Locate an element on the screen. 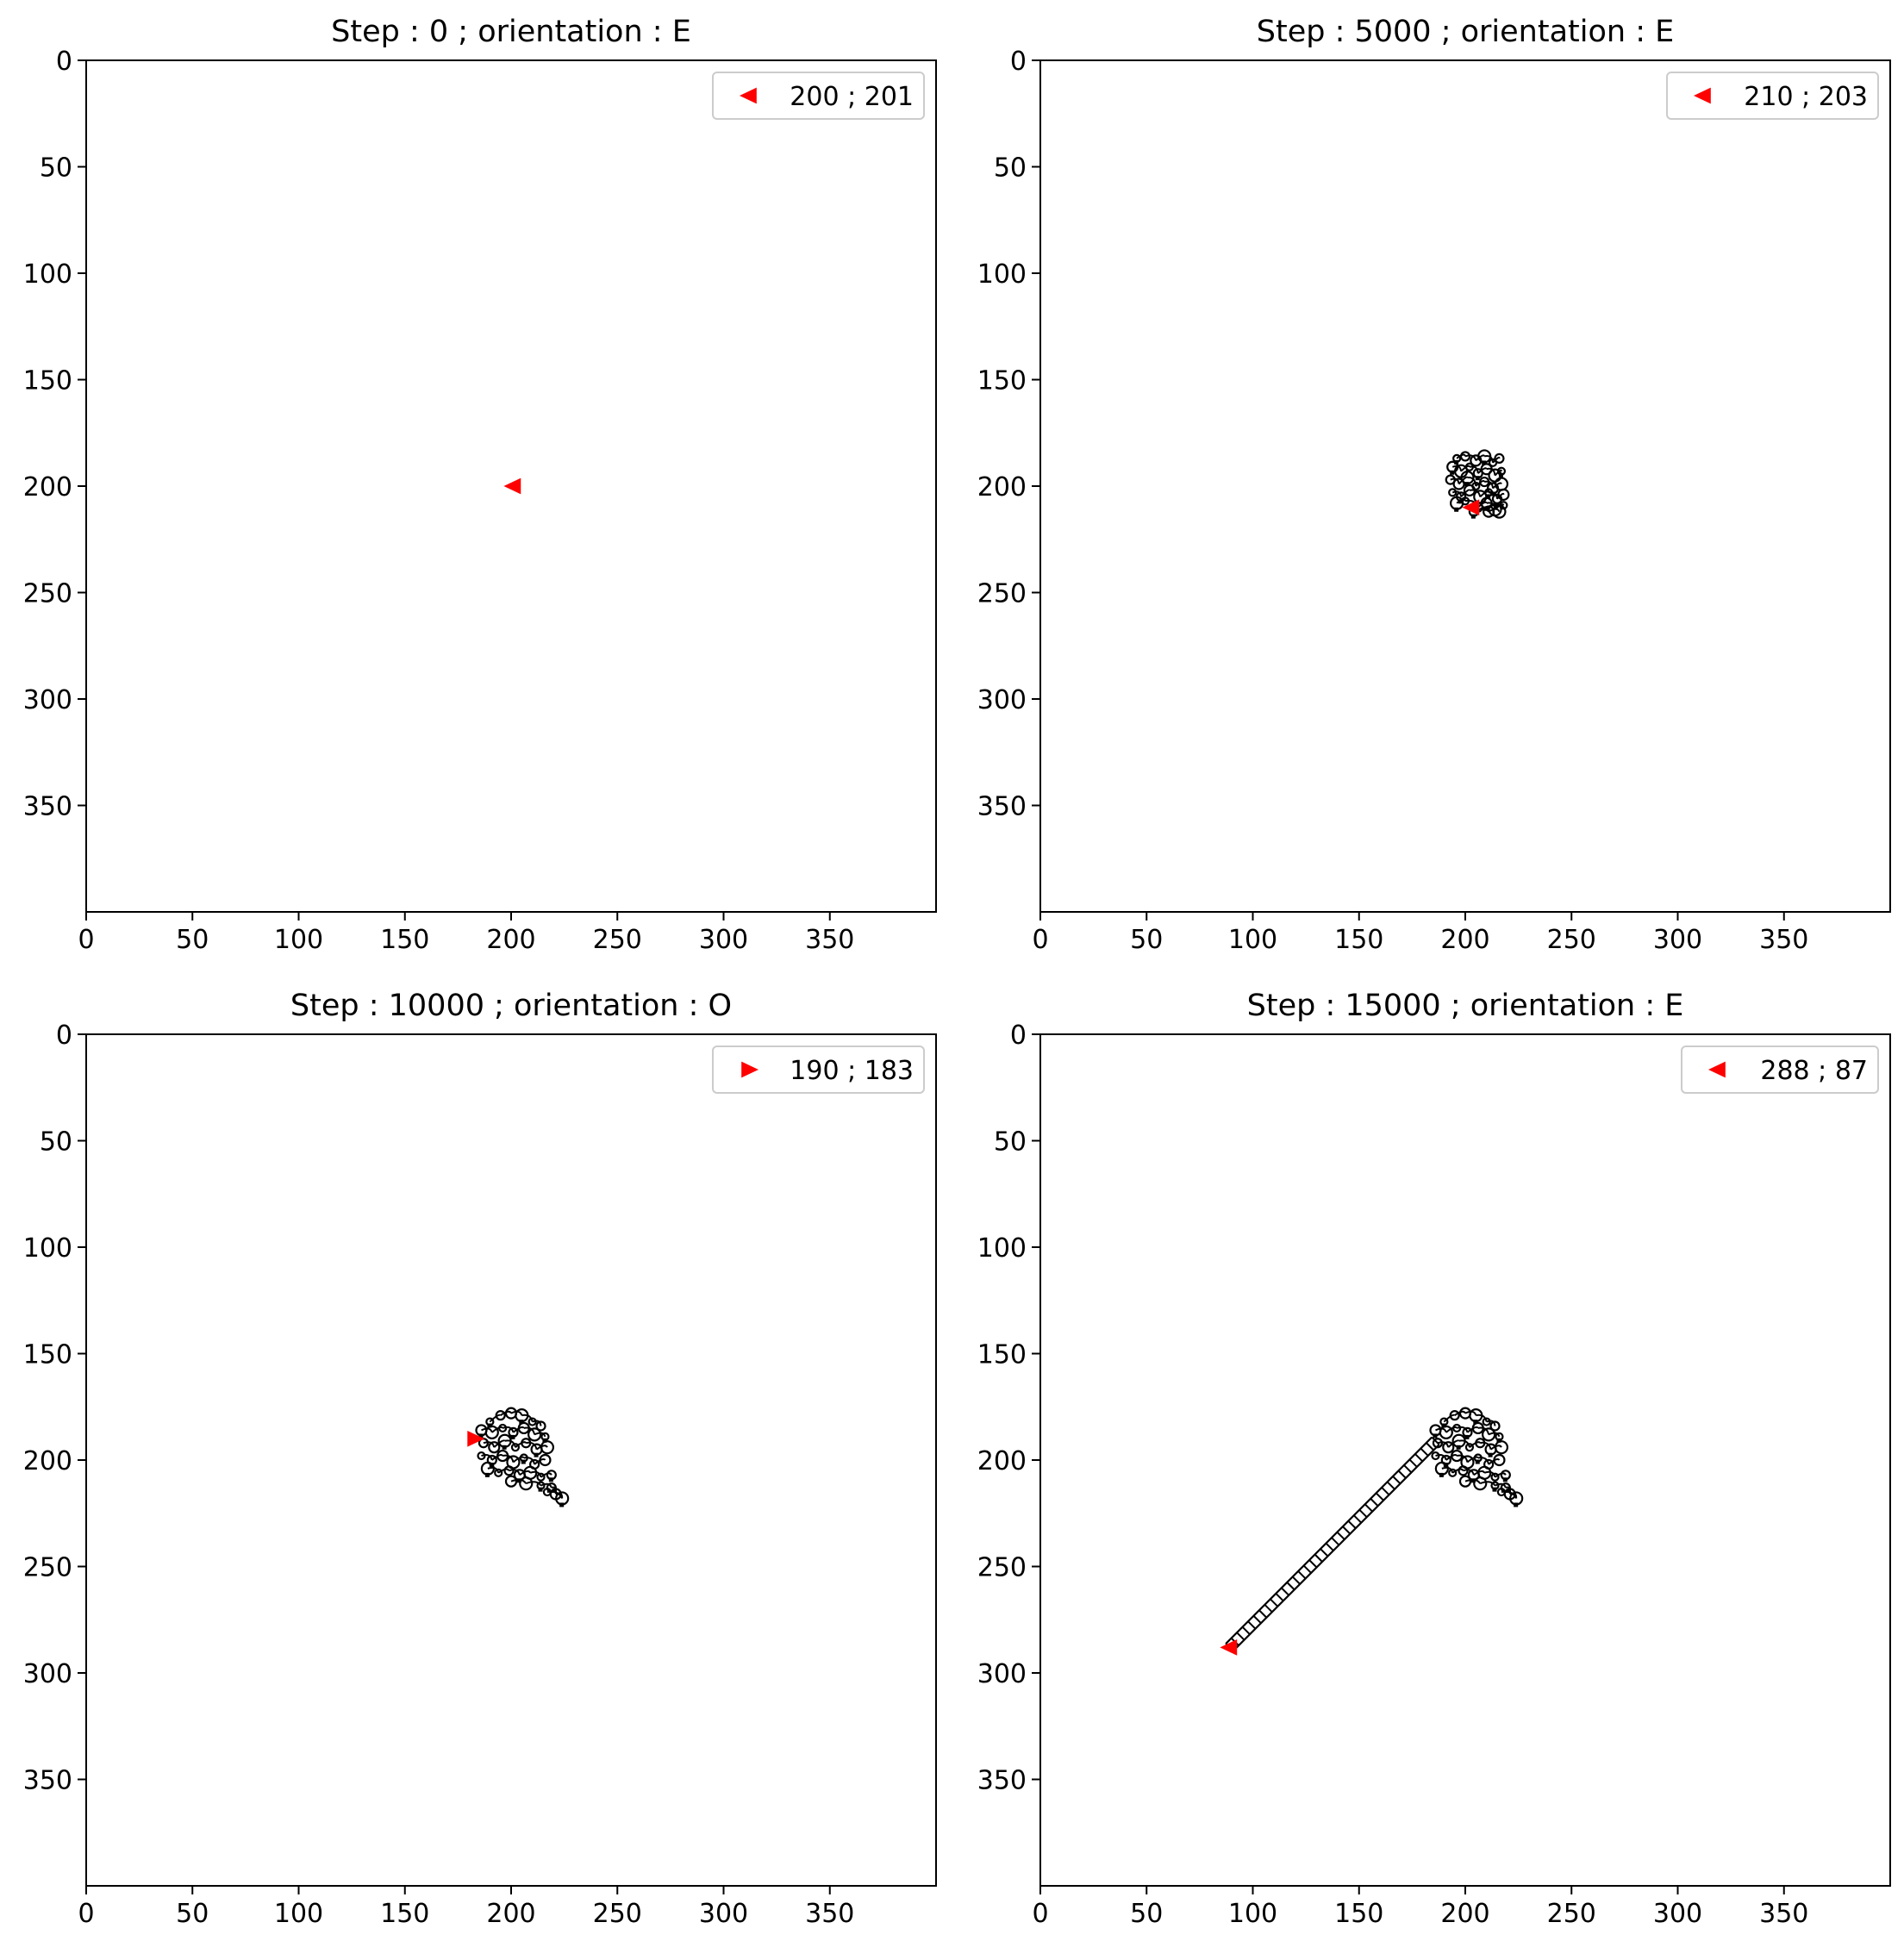 The height and width of the screenshot is (1941, 1904). y-tick-label: 350 is located at coordinates (1002, 1781).